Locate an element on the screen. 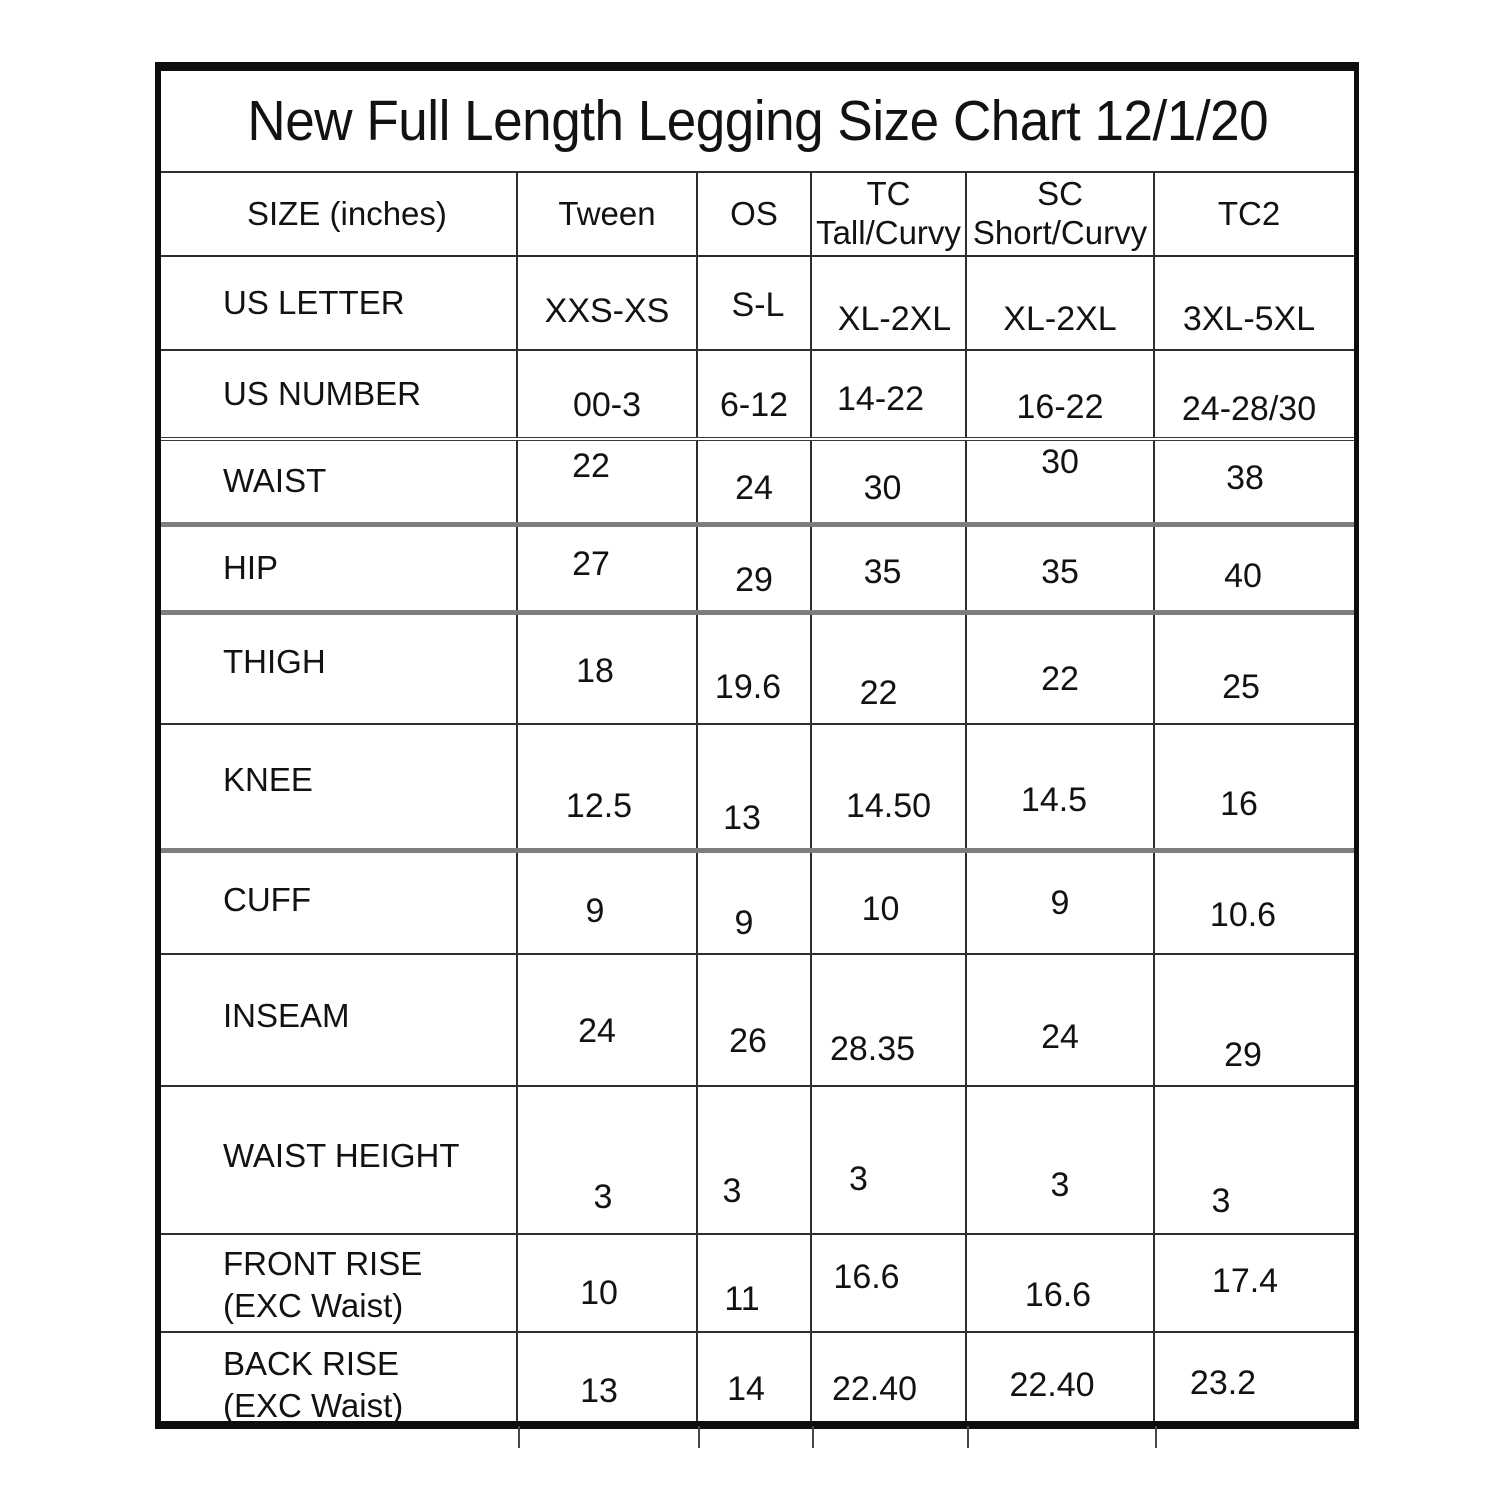 This screenshot has height=1500, width=1499. header-cell-sc: SC Short/Curvy is located at coordinates (1061, 214).